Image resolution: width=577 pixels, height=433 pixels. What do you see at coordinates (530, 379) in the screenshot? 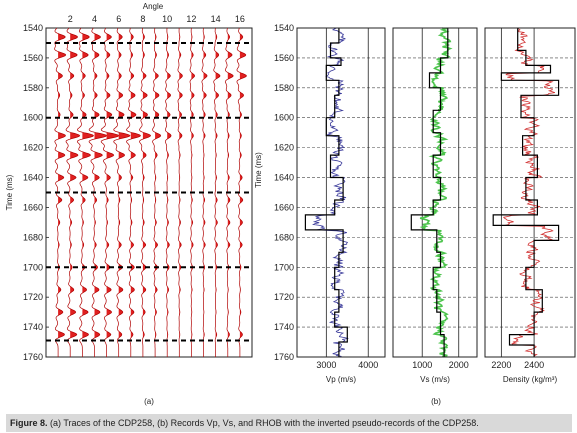
I see `x-axis-label: Density (kg/m³)` at bounding box center [530, 379].